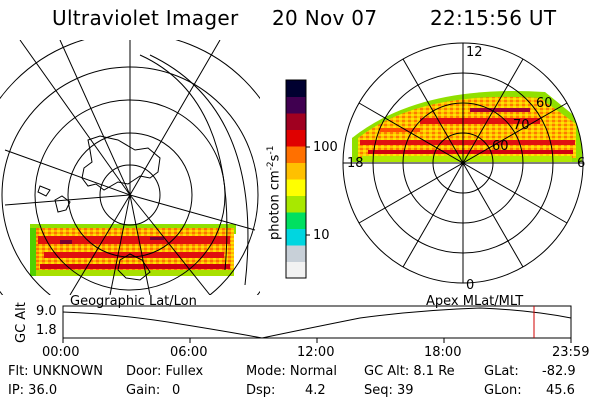  What do you see at coordinates (571, 352) in the screenshot?
I see `time-tick-2359: 23:59` at bounding box center [571, 352].